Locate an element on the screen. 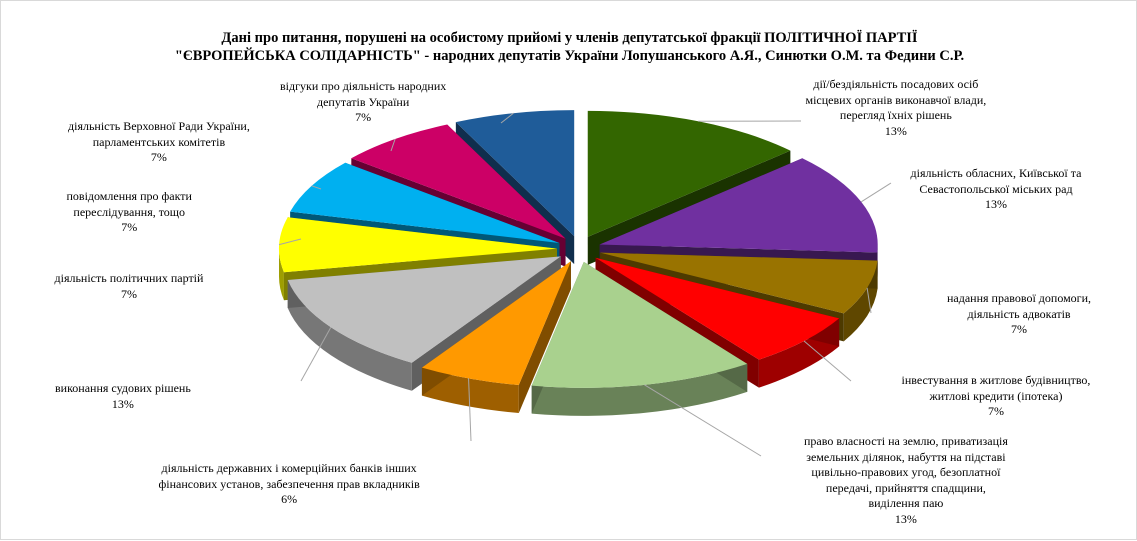  slice-label-text: перегляд їхніх рішень is located at coordinates (896, 116).